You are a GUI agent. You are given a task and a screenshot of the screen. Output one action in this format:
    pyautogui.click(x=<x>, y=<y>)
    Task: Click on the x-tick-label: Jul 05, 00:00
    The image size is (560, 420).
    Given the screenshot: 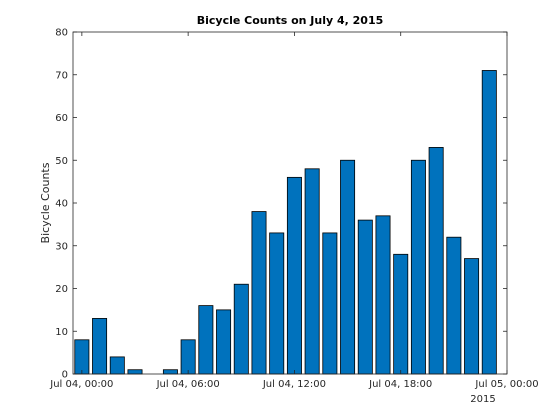 What is the action you would take?
    pyautogui.click(x=506, y=384)
    